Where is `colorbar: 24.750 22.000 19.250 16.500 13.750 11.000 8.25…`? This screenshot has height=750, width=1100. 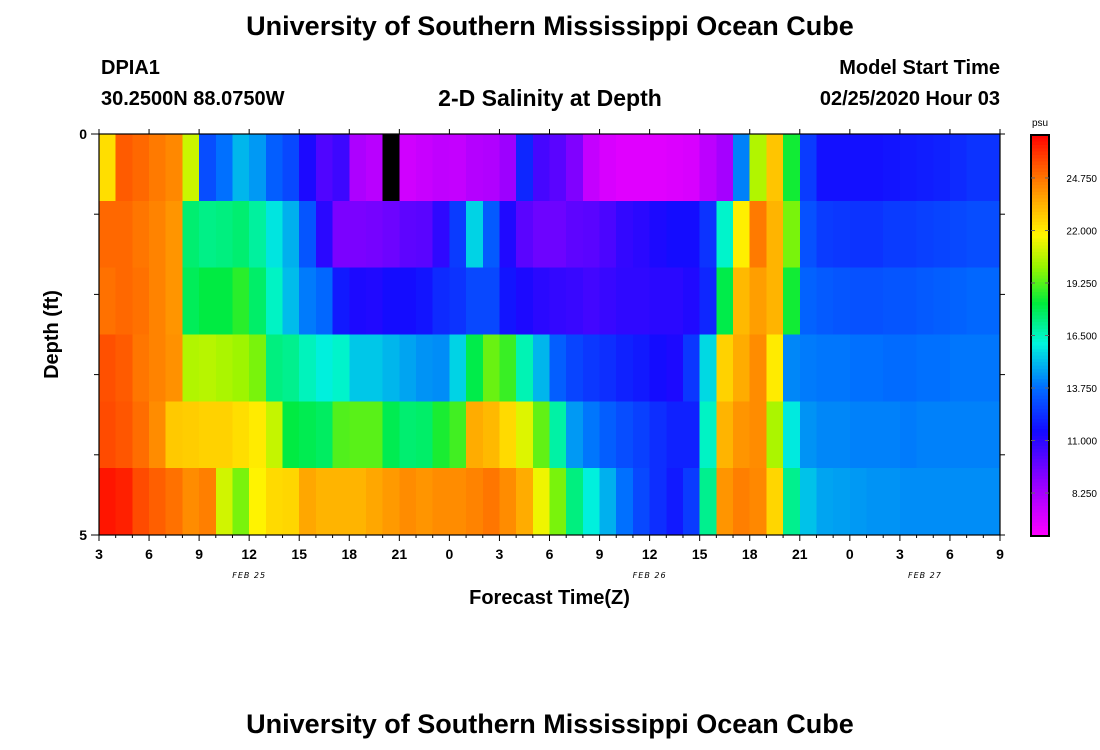 colorbar: 24.750 22.000 19.250 16.500 13.750 11.000 8.25… is located at coordinates (1063, 335).